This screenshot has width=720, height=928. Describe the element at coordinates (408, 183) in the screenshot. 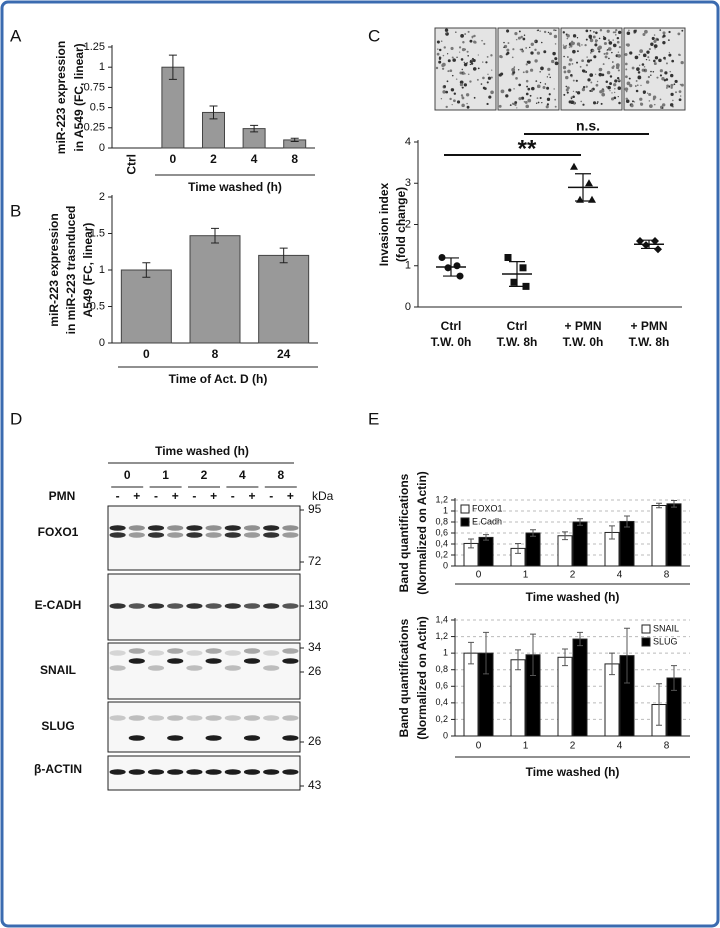

I see `y-tick-label: 3` at that location.